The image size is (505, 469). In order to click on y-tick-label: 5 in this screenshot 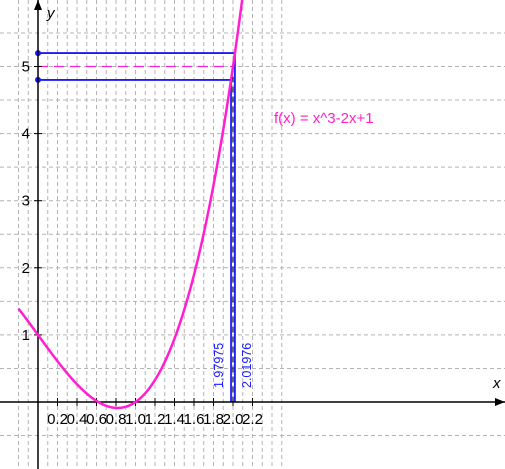, I will do `click(26, 67)`.